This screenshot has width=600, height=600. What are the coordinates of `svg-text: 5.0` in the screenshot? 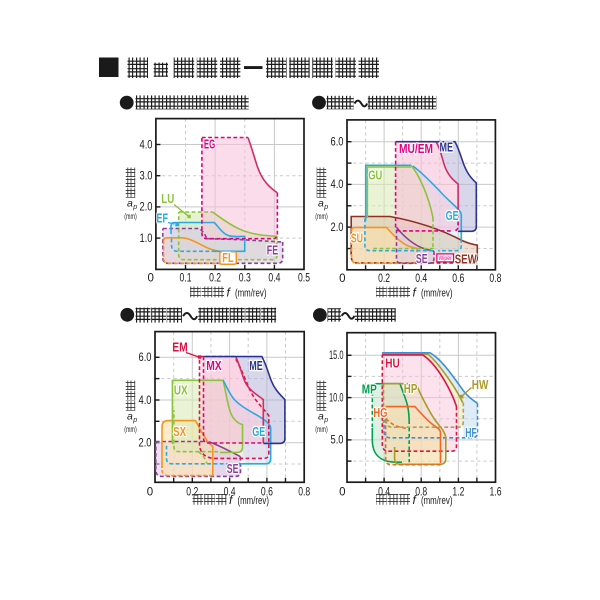 It's located at (337, 441).